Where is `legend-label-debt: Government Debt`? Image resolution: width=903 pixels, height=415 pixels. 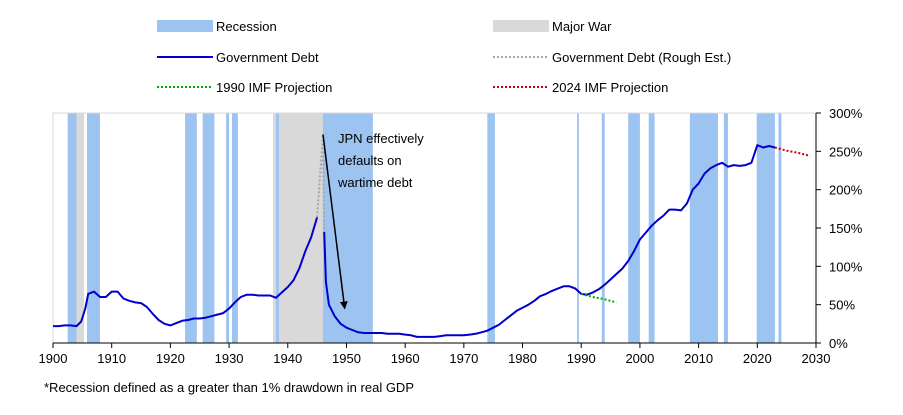 legend-label-debt: Government Debt is located at coordinates (267, 57).